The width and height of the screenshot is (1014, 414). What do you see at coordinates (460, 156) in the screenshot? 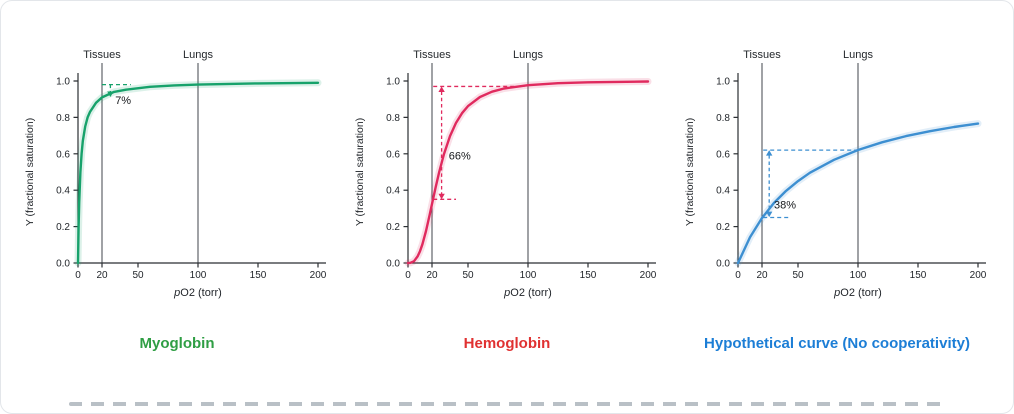
I see `svg-text: 66%` at bounding box center [460, 156].